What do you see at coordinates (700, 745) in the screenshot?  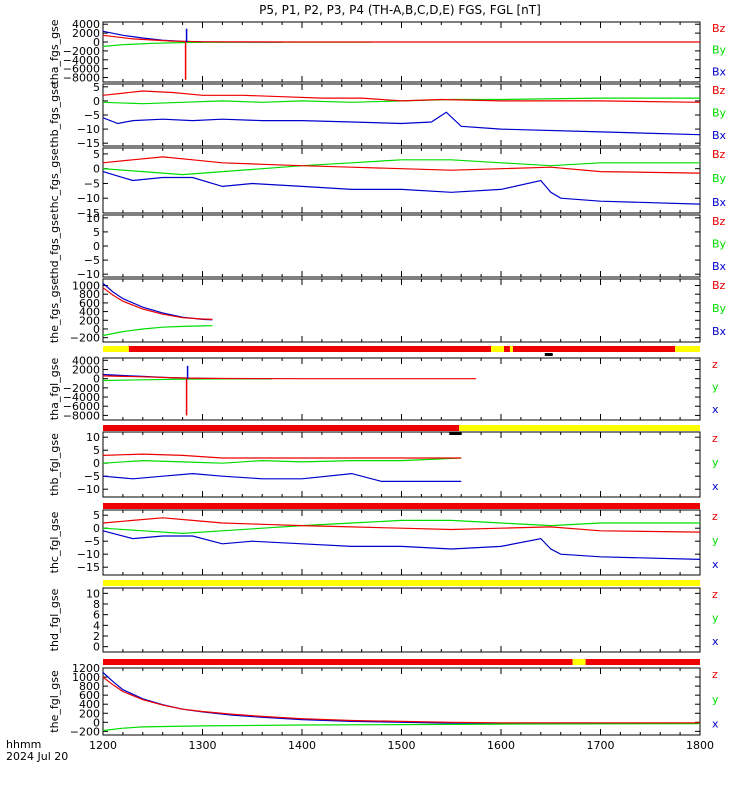 I see `x-tick-label: 1800` at bounding box center [700, 745].